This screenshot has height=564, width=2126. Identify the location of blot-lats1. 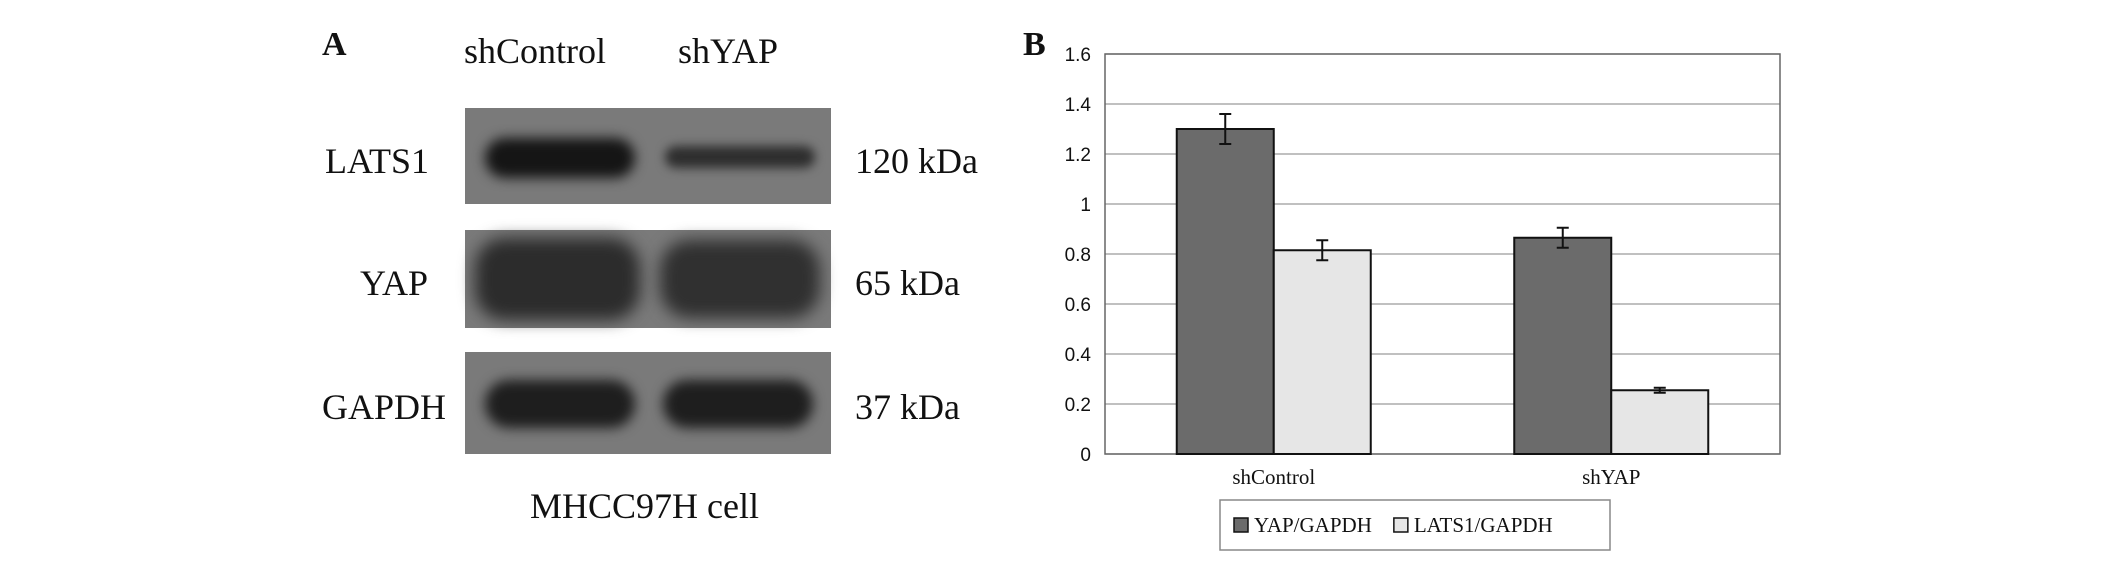
(648, 156).